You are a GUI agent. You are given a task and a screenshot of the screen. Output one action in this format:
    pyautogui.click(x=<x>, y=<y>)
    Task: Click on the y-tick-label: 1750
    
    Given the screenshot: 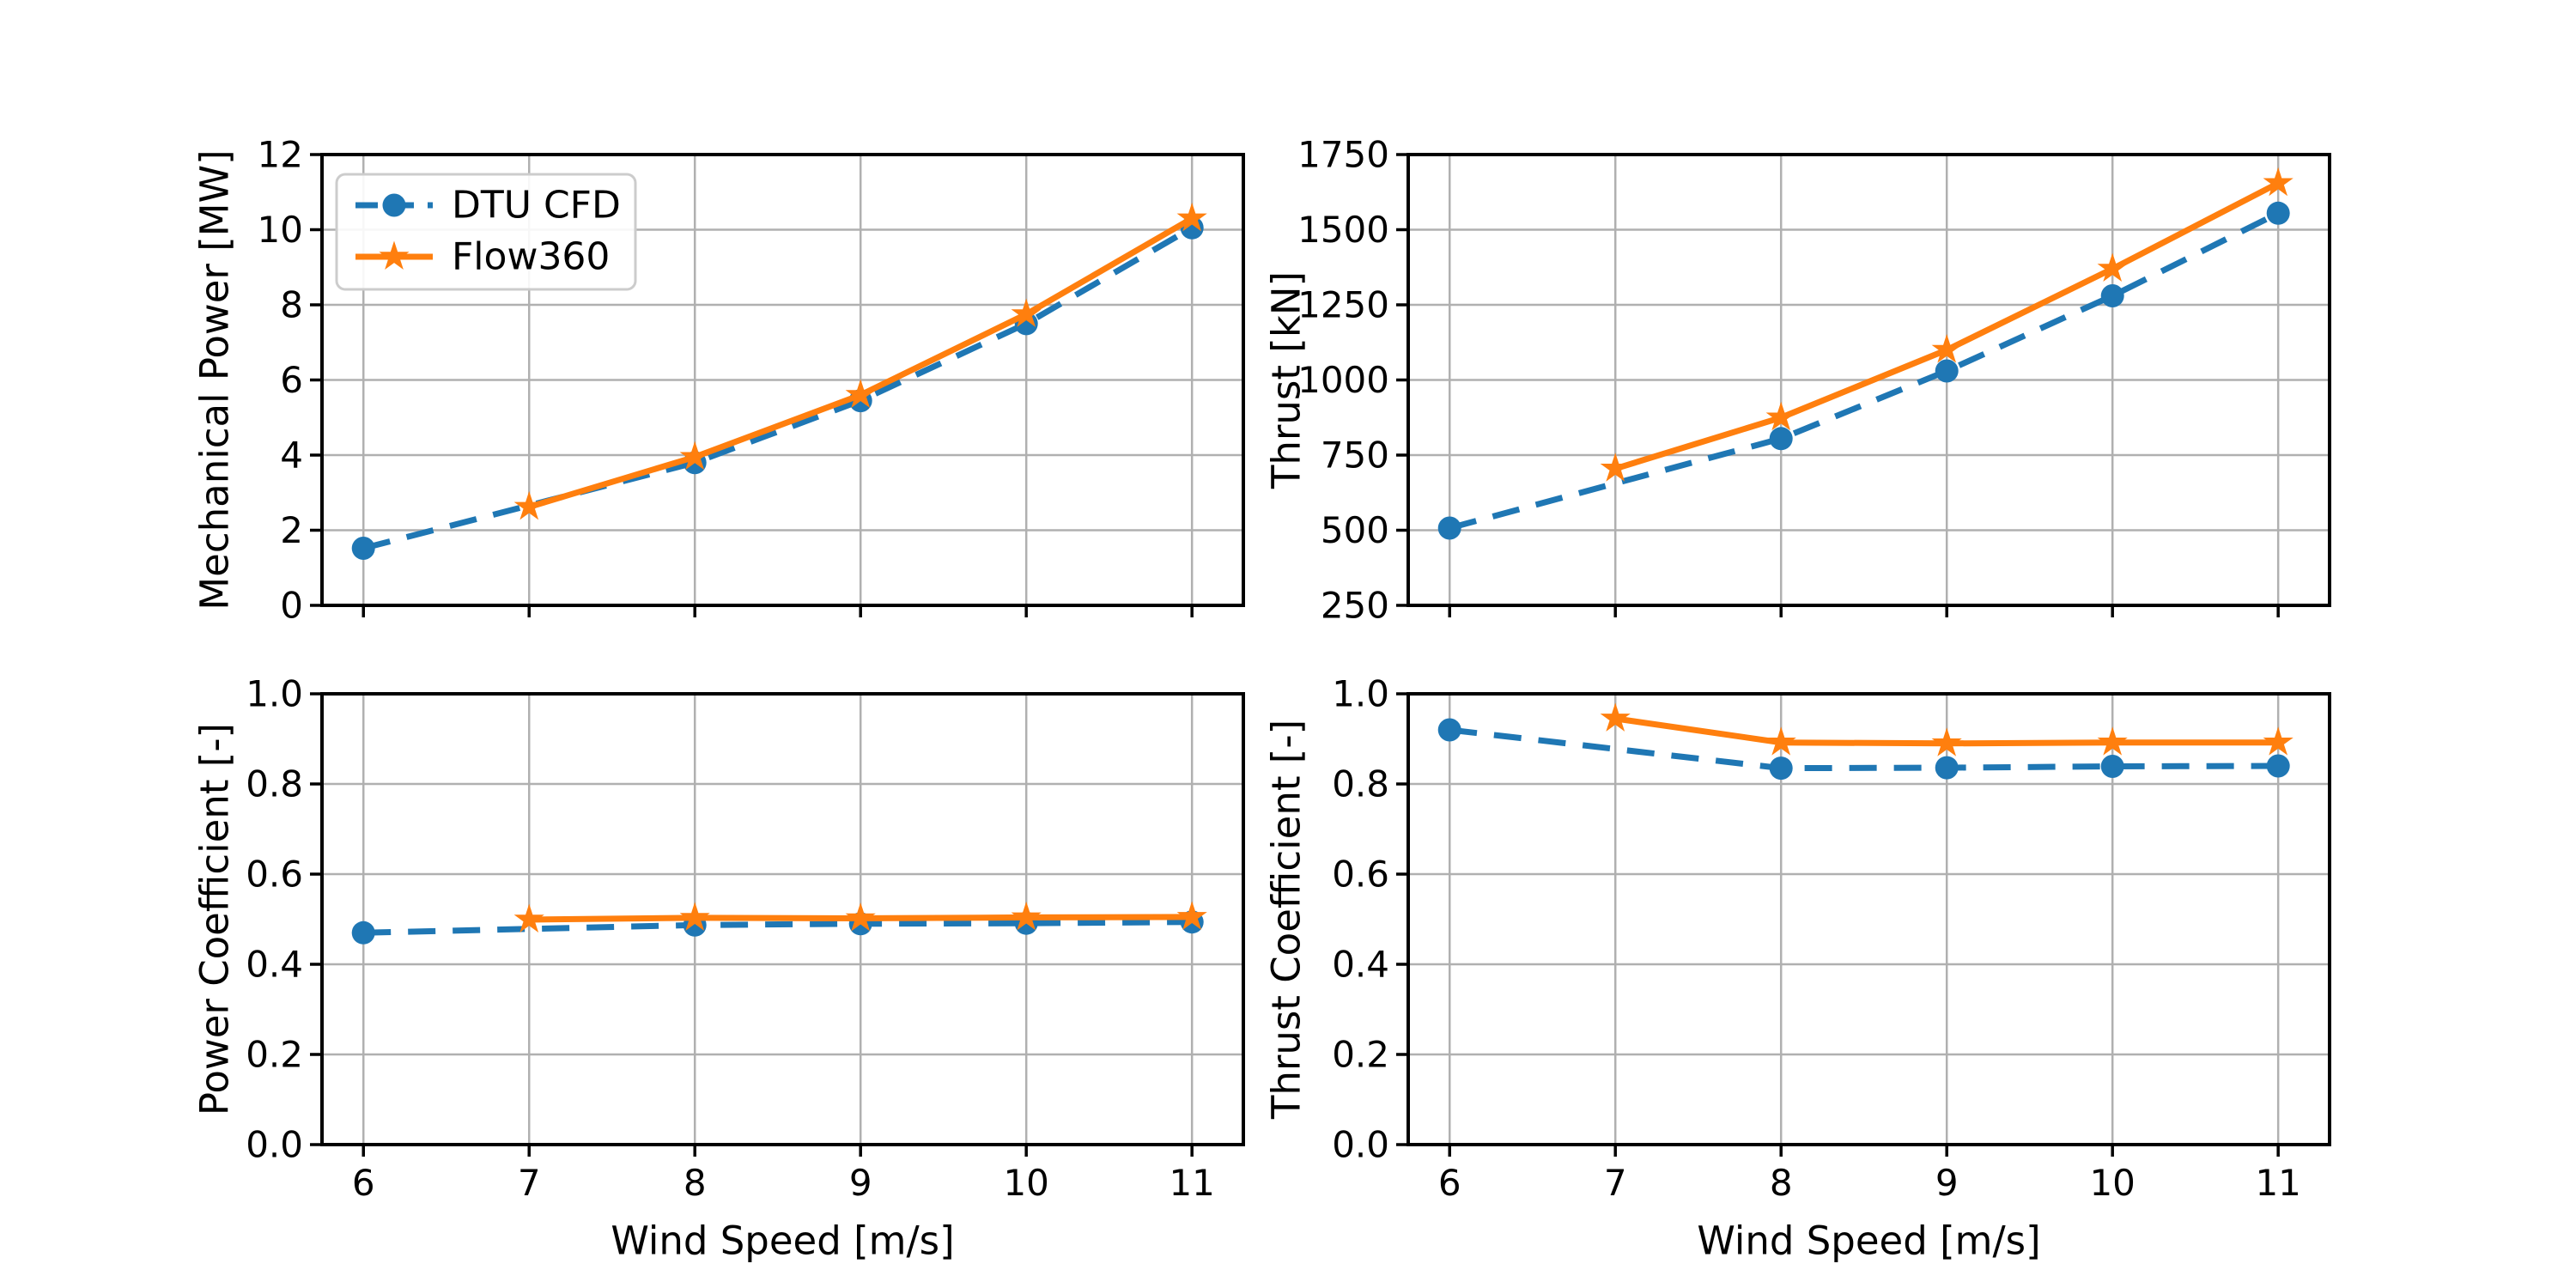 What is the action you would take?
    pyautogui.click(x=1343, y=155)
    